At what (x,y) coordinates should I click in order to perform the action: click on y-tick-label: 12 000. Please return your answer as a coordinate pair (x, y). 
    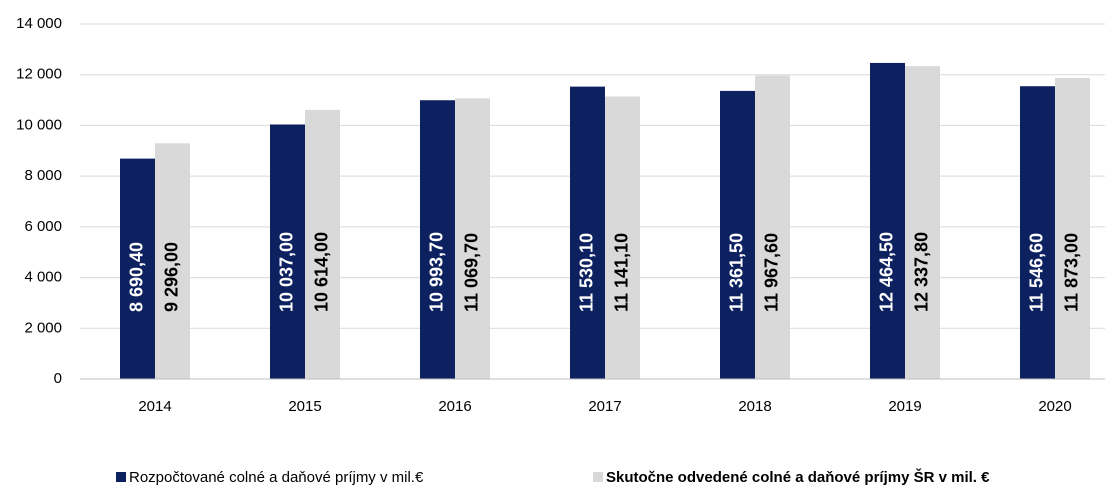
    Looking at the image, I should click on (39, 74).